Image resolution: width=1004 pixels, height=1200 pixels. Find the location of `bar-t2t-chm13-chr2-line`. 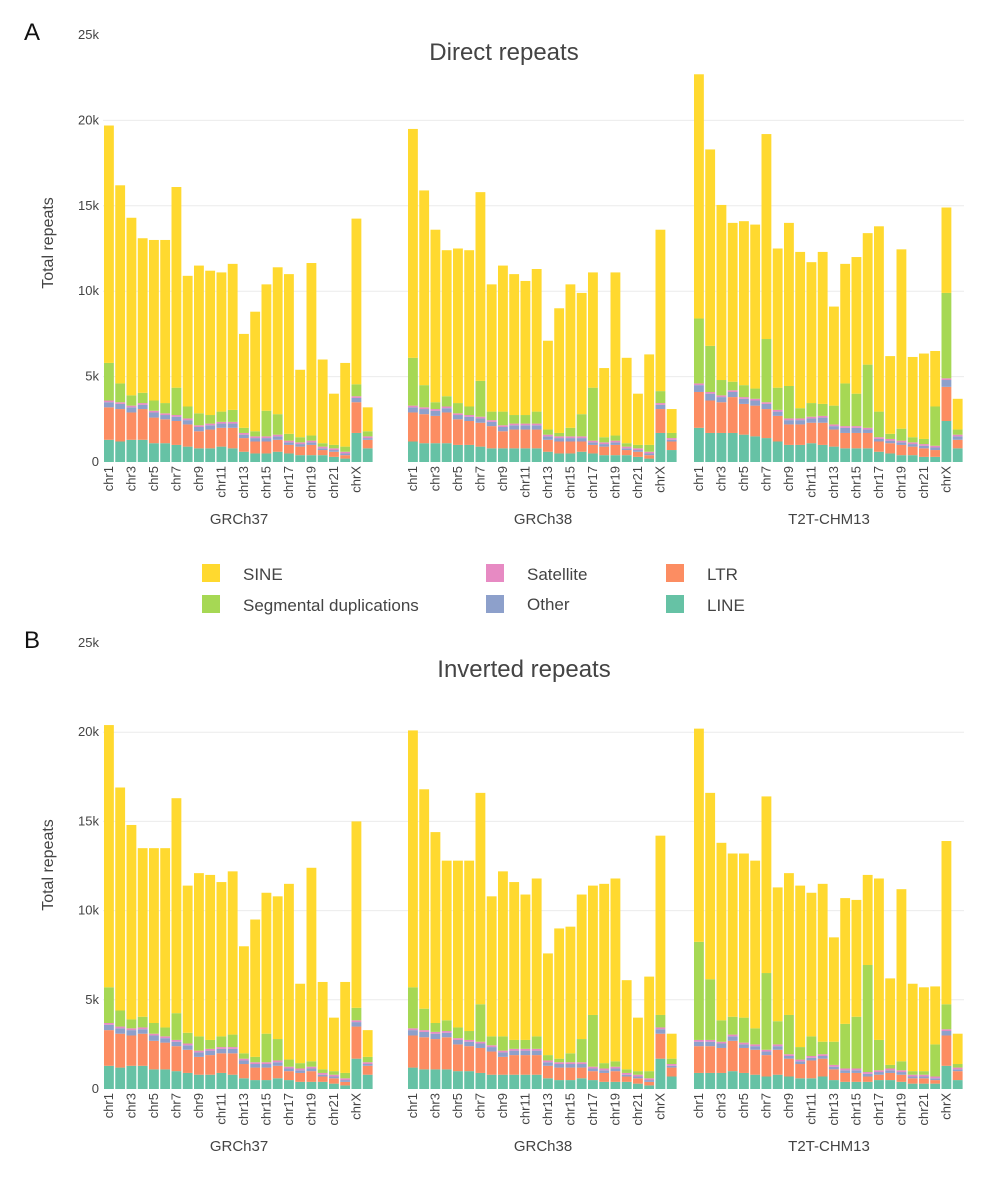

bar-t2t-chm13-chr2-line is located at coordinates (710, 1080).